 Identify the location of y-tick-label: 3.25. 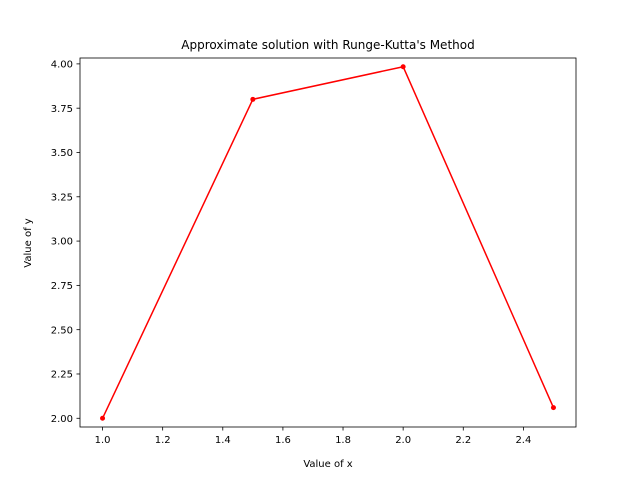
(62, 197).